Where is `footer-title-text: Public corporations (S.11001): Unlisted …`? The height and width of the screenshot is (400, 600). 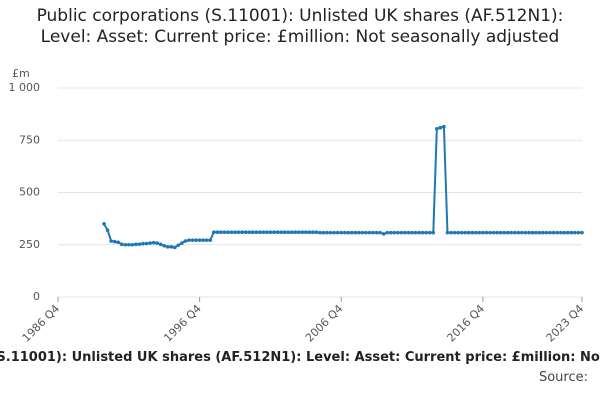 footer-title-text: Public corporations (S.11001): Unlisted … is located at coordinates (300, 357).